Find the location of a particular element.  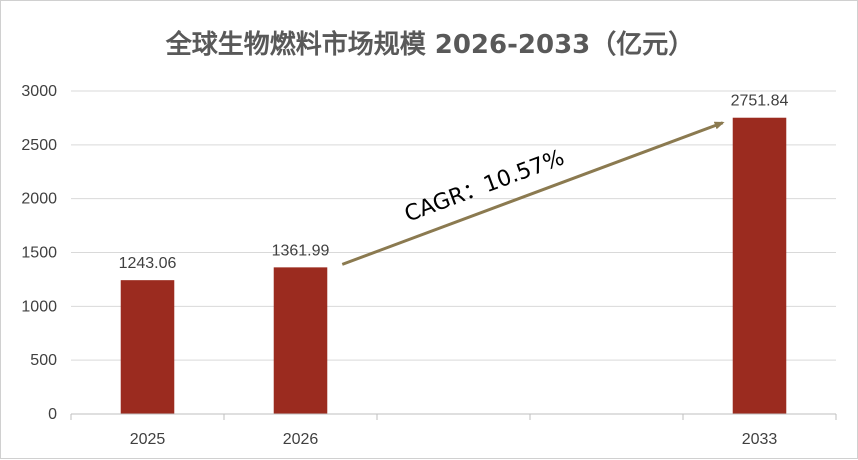

bar-2025 is located at coordinates (147, 347).